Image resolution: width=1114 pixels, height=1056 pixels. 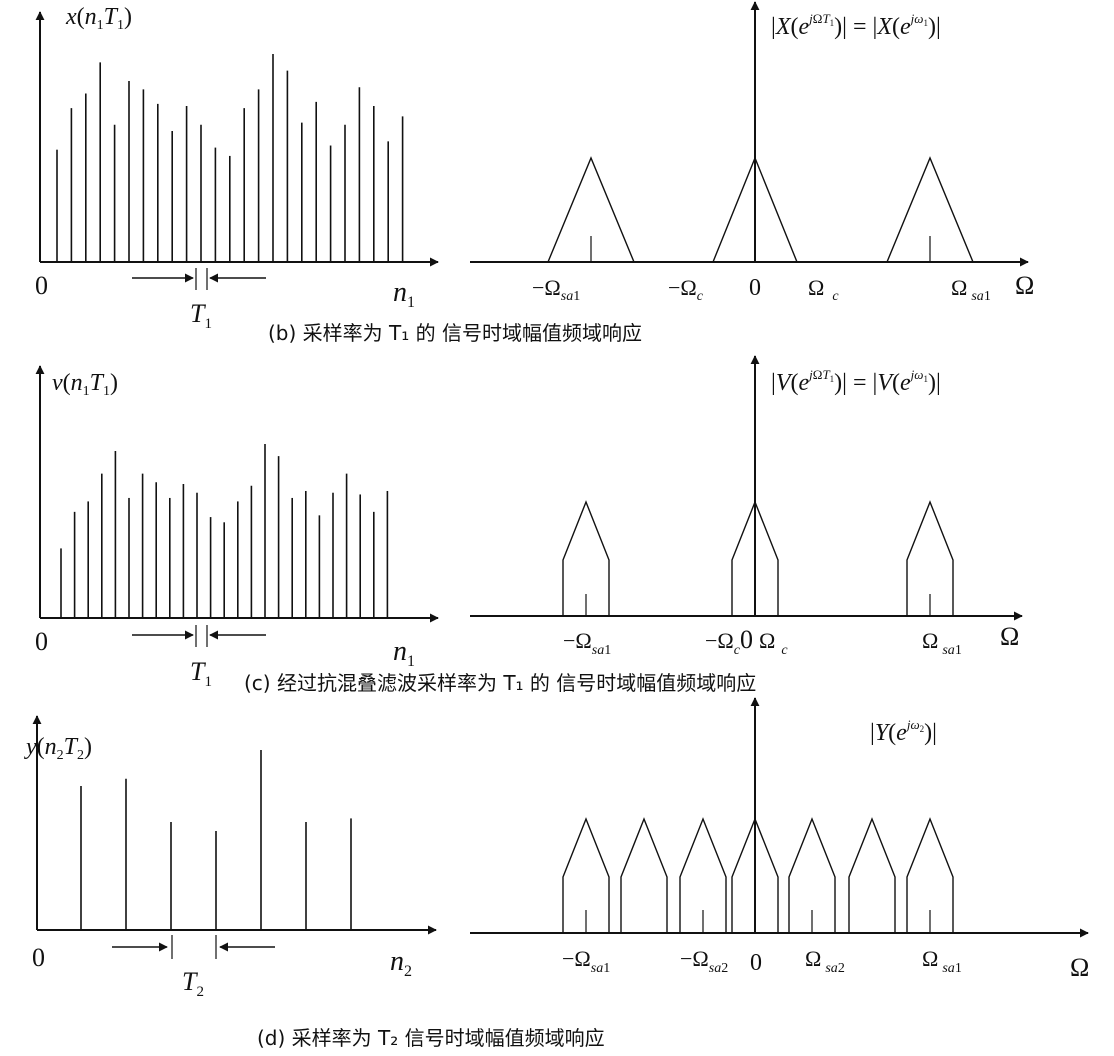 I want to click on panel-c-label-neg-omega-sa1: −Ωsa1, so click(x=587, y=643).